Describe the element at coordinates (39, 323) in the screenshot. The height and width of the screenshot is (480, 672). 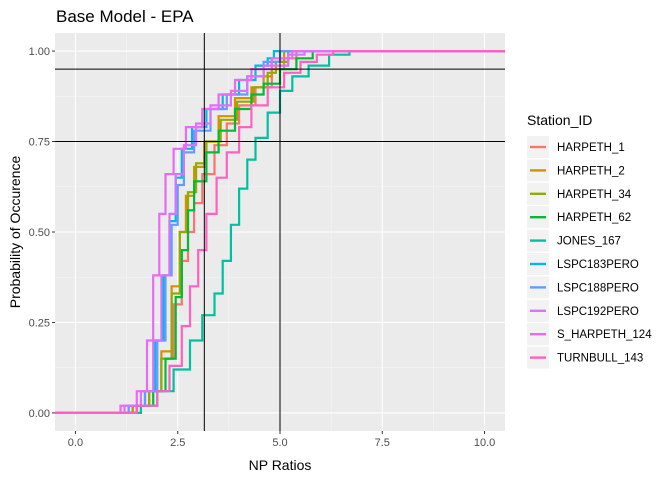
I see `y-tick-label: 0.25` at that location.